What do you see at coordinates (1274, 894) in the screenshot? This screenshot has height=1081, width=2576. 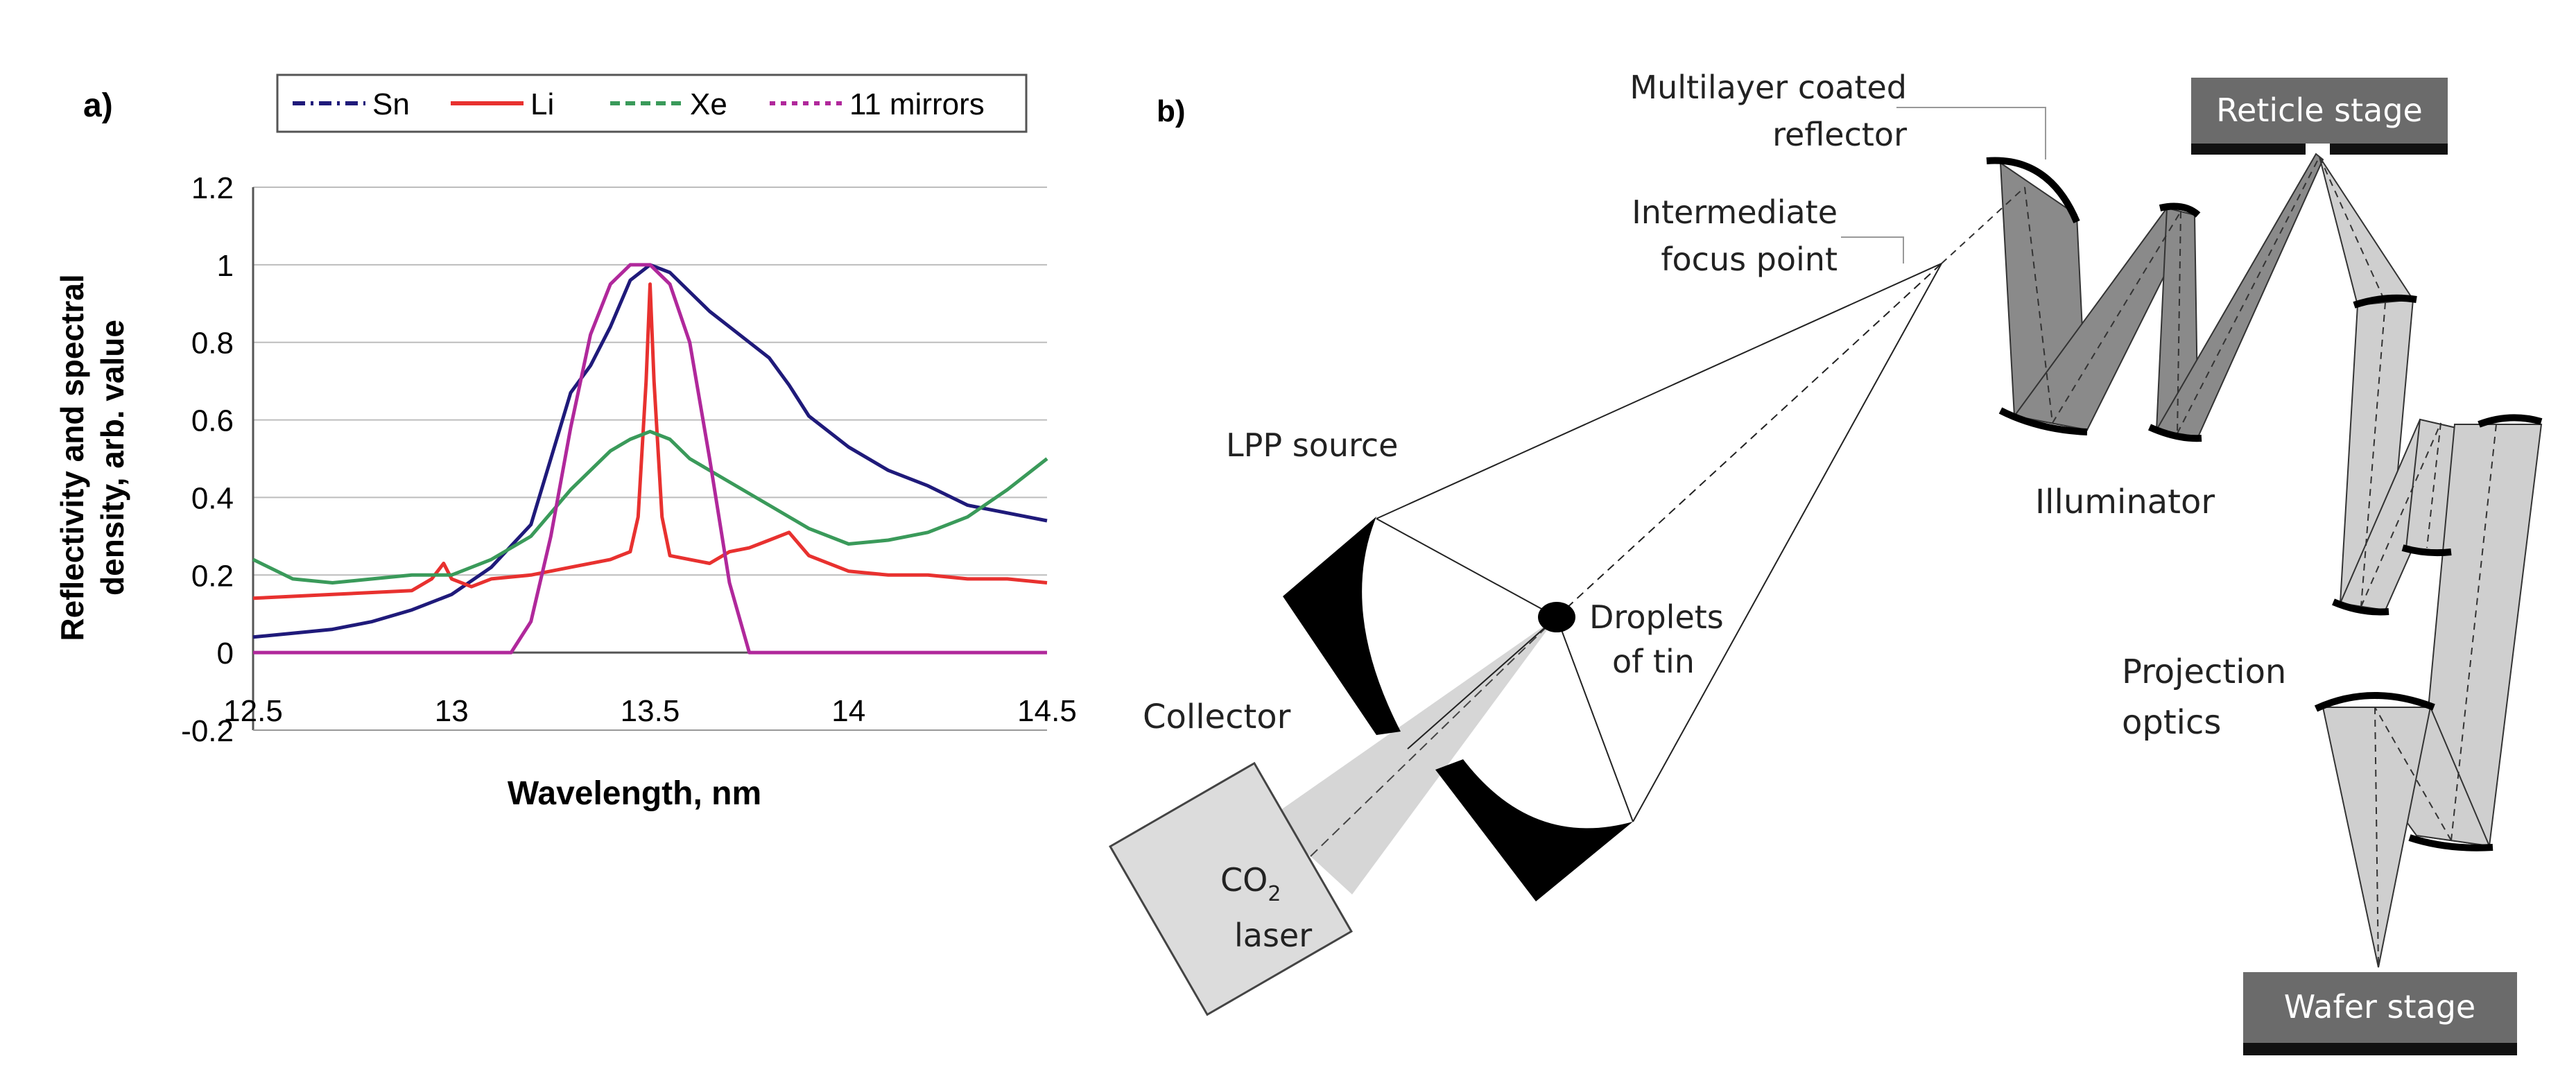 I see `co2-subscript: 2` at bounding box center [1274, 894].